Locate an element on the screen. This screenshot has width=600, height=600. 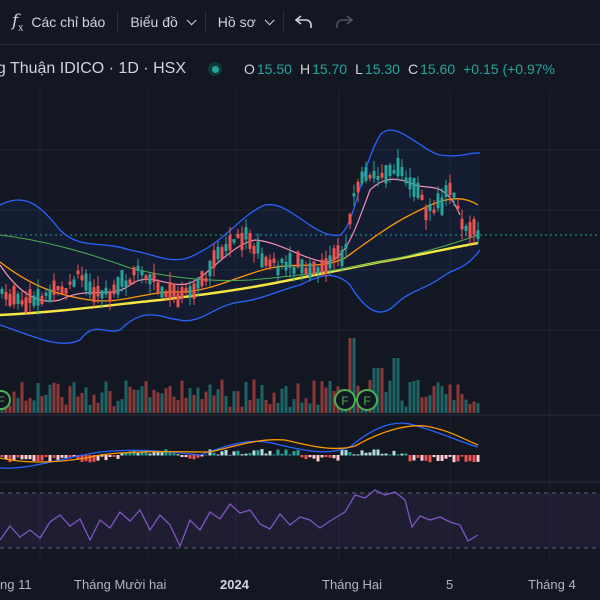
undo-button is located at coordinates (304, 22).